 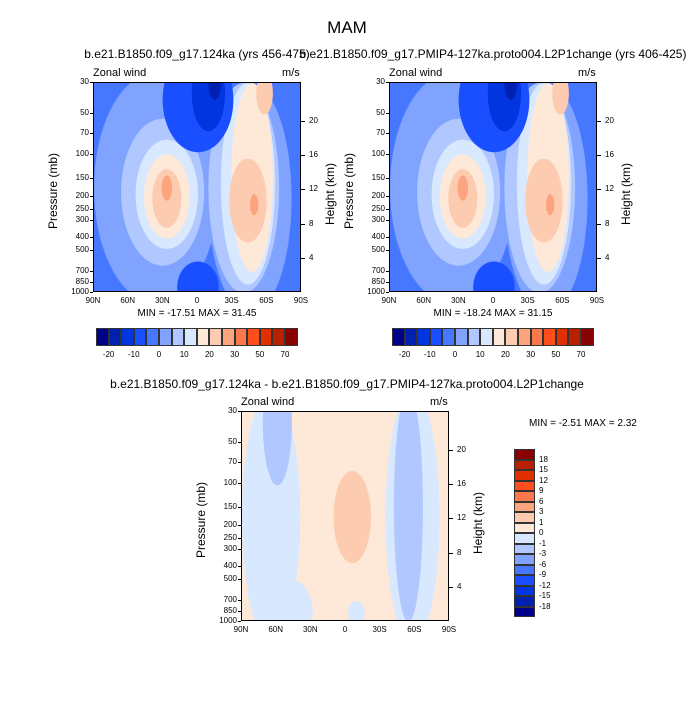 What do you see at coordinates (543, 564) in the screenshot?
I see `colorbar-label: -6` at bounding box center [543, 564].